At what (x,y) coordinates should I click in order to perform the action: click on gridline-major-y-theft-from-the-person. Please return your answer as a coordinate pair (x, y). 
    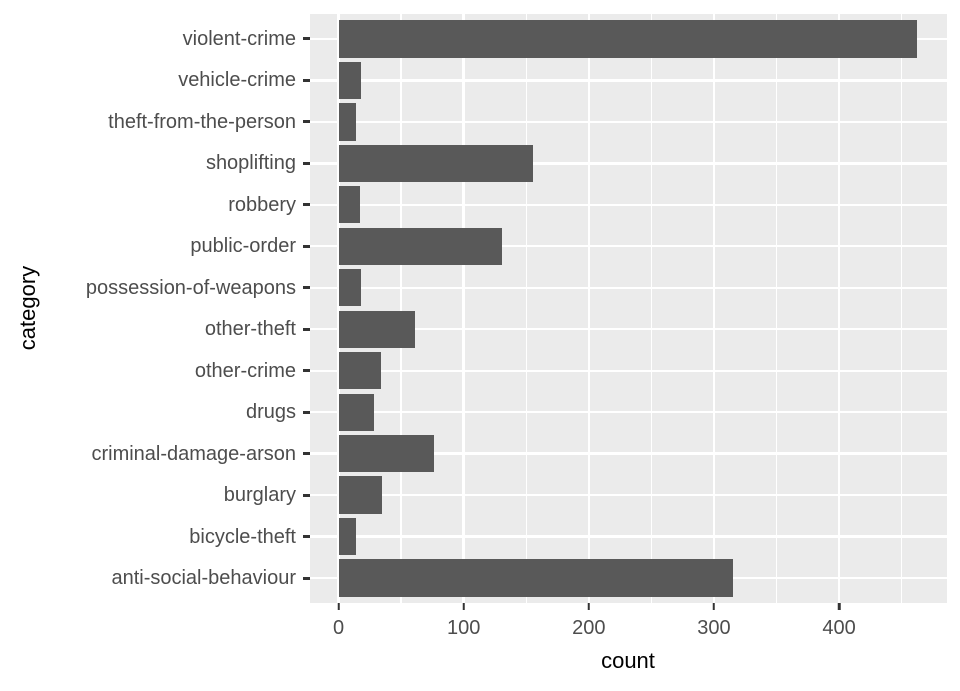
    Looking at the image, I should click on (628, 122).